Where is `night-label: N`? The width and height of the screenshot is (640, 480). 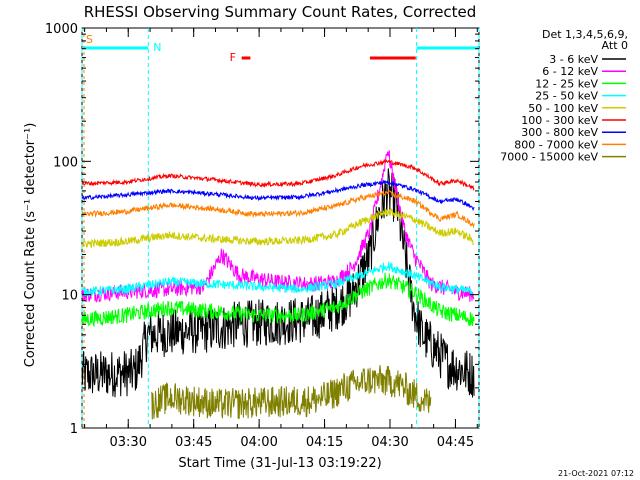 night-label: N is located at coordinates (157, 47).